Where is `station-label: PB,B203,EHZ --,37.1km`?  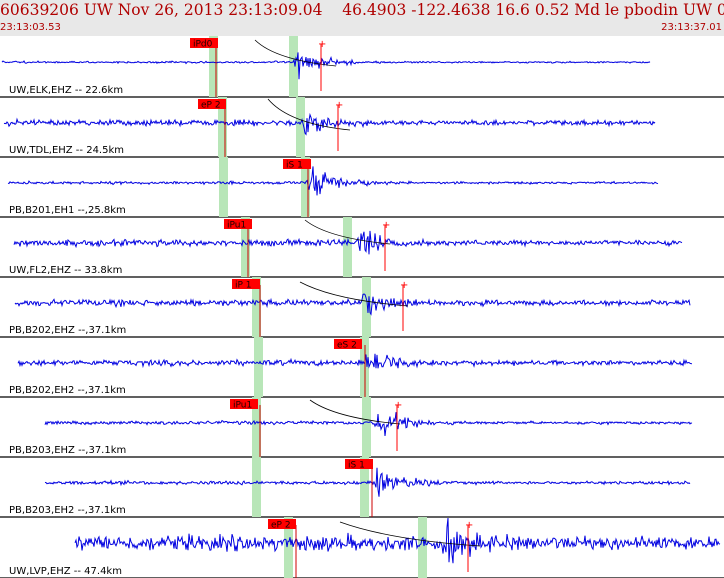
station-label: PB,B203,EHZ --,37.1km is located at coordinates (67, 450).